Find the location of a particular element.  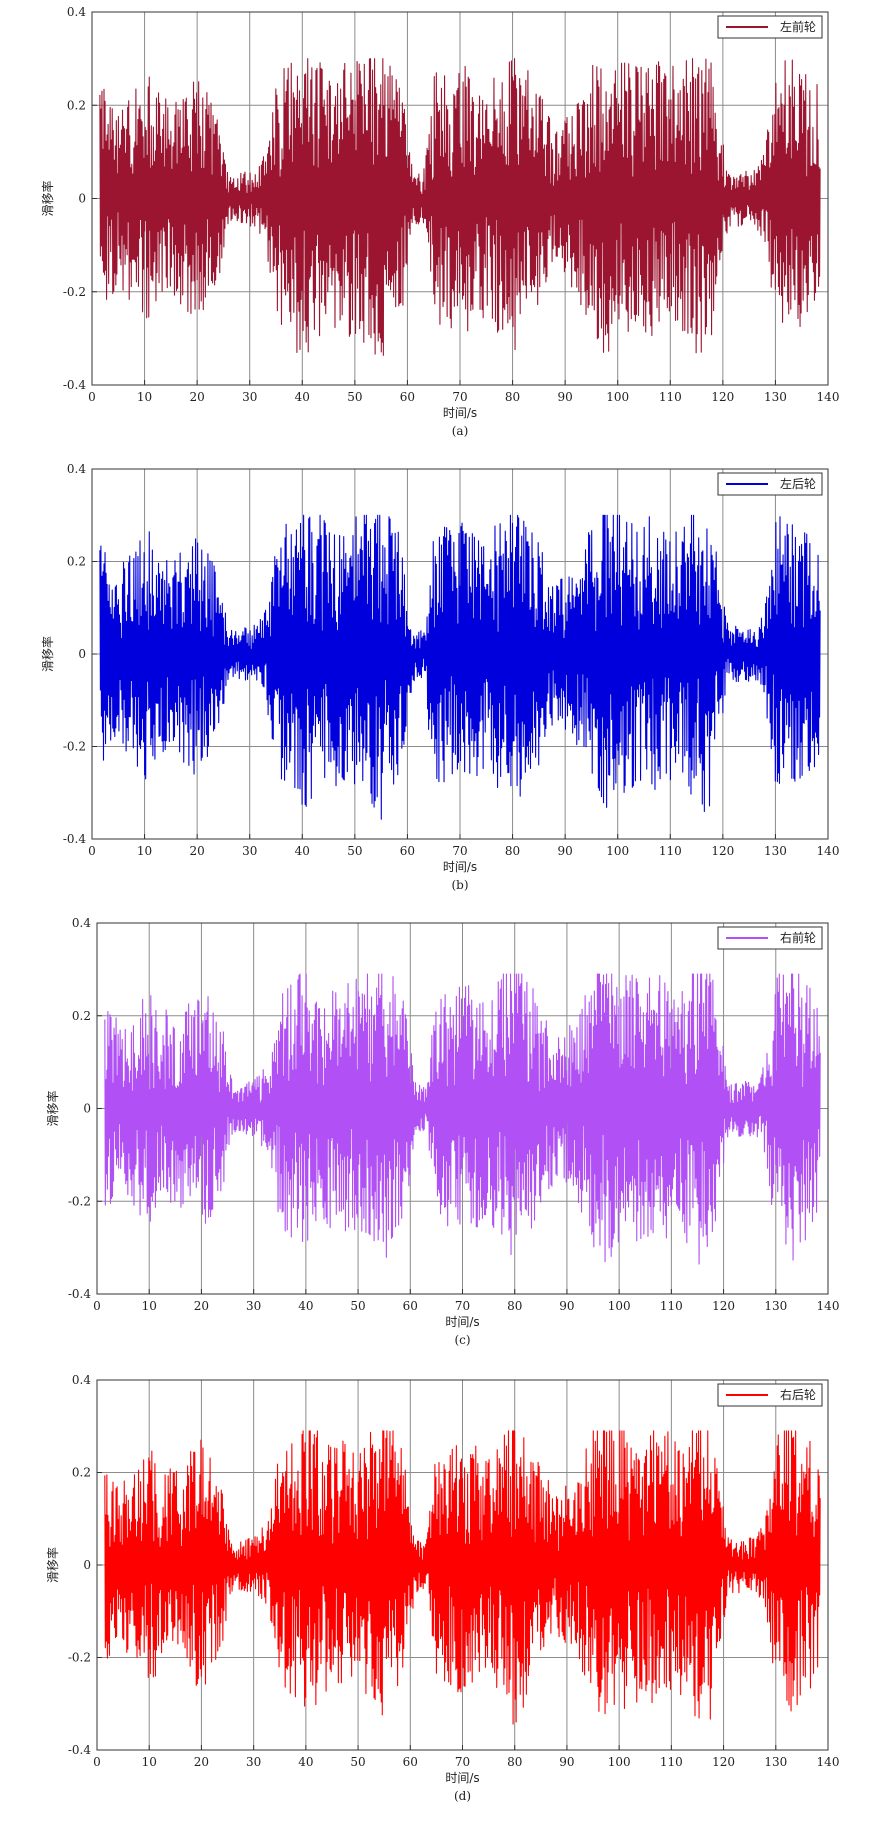

legend-label: 右后轮 is located at coordinates (798, 1394).